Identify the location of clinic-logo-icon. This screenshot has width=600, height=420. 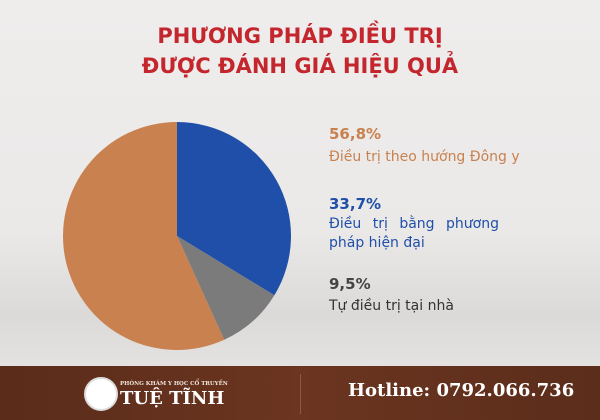
(101, 394).